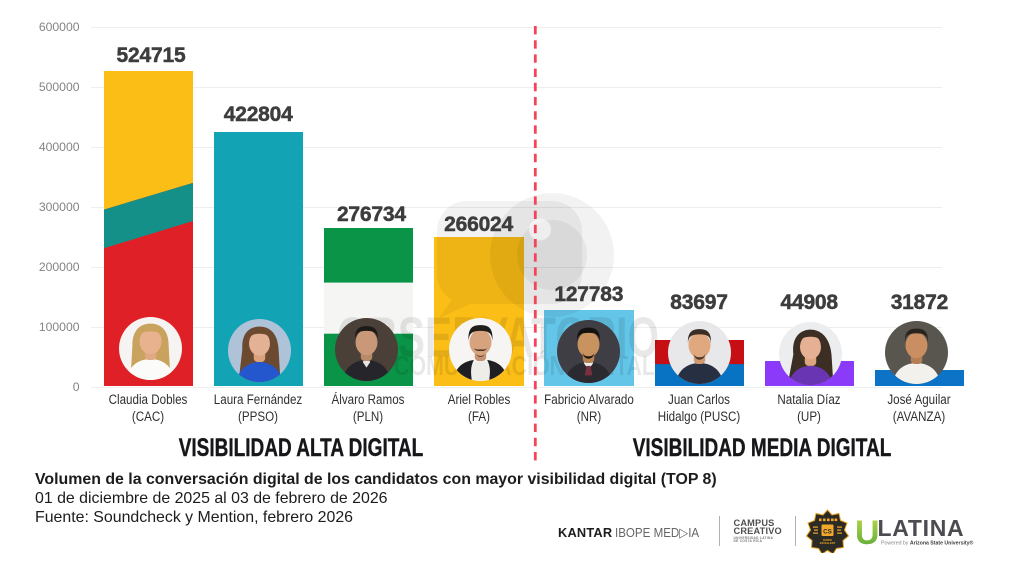 This screenshot has width=1018, height=573. I want to click on svg-text: LATINA, so click(921, 528).